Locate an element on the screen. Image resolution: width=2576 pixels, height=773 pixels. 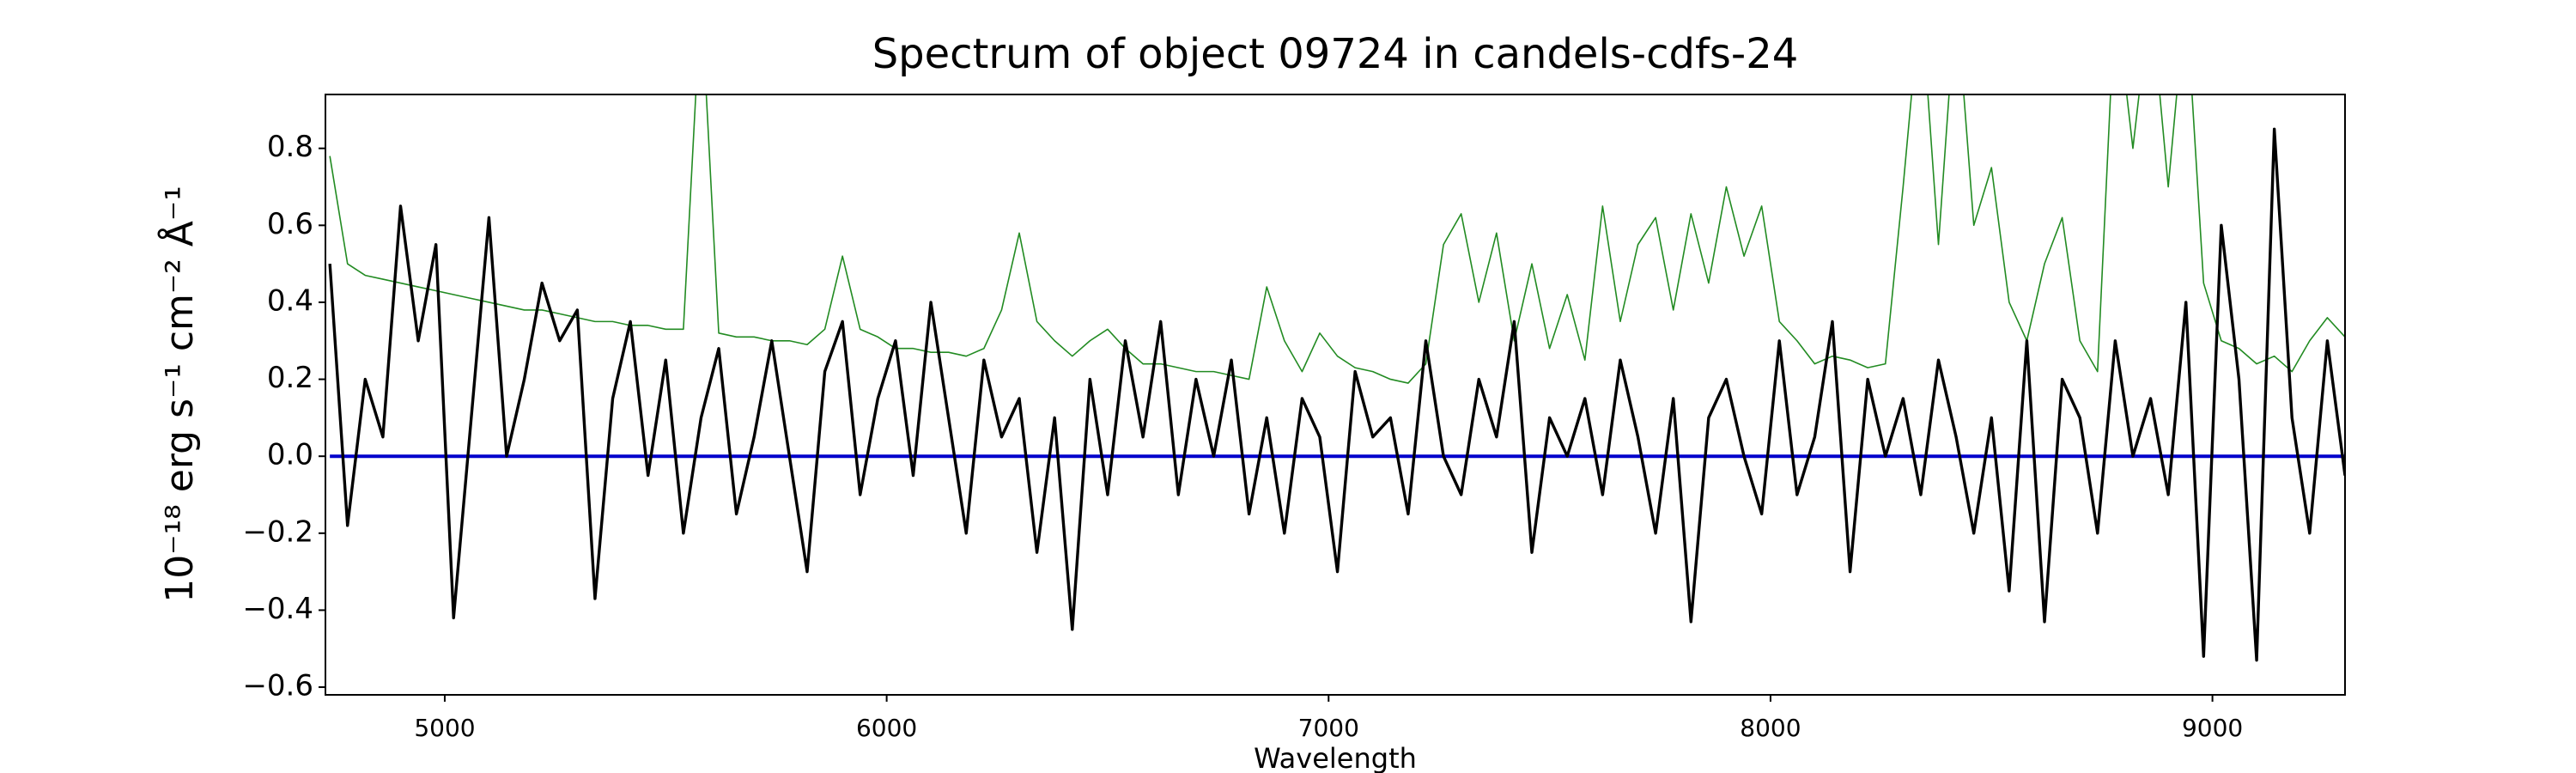
y-tick-label: 0.2 is located at coordinates (290, 378).